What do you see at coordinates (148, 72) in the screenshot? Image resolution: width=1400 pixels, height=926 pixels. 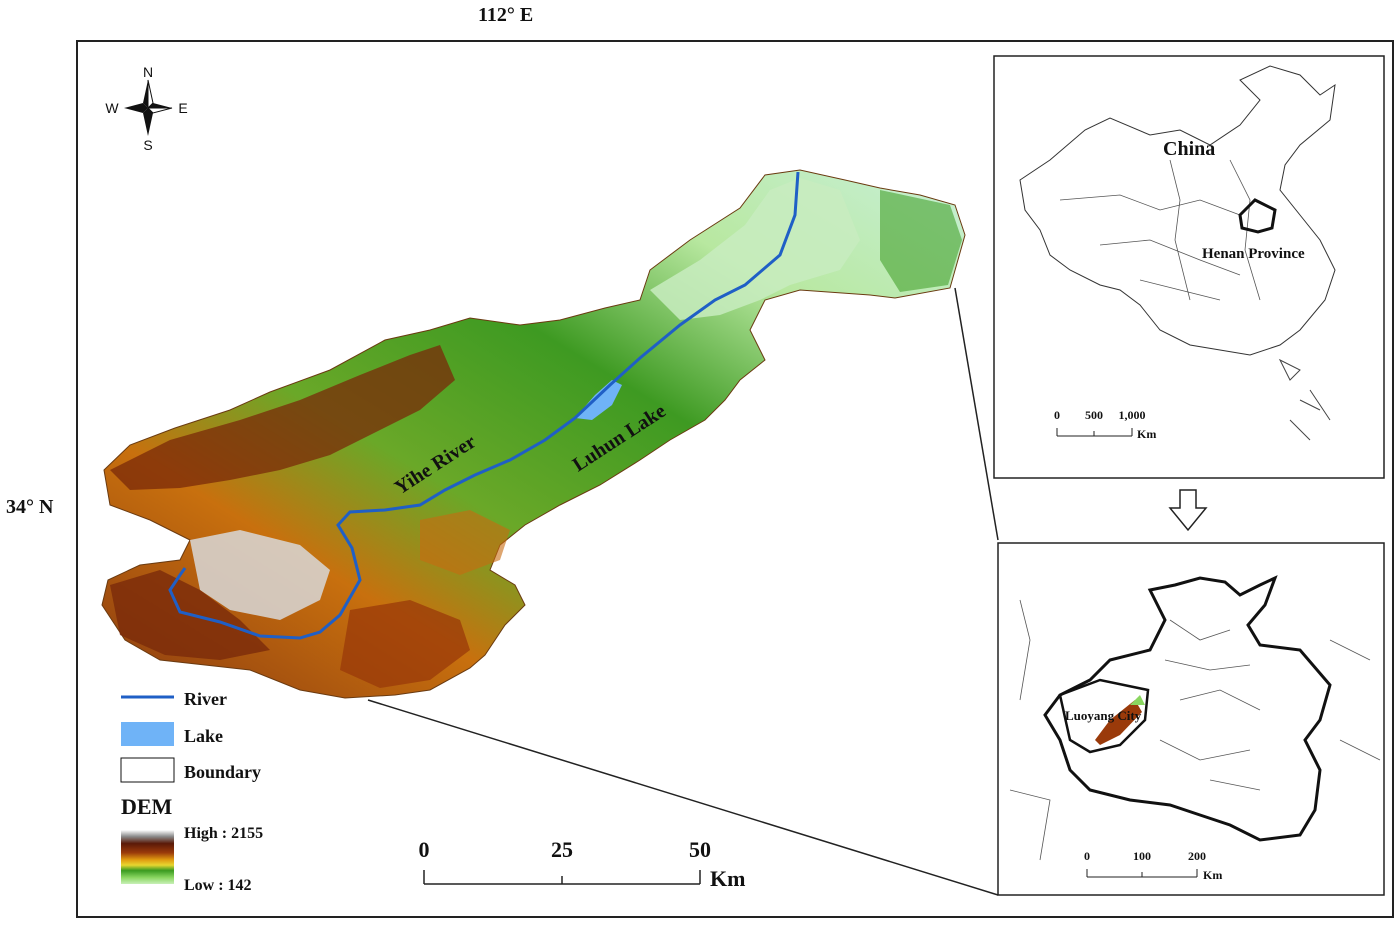 I see `compass-n: N` at bounding box center [148, 72].